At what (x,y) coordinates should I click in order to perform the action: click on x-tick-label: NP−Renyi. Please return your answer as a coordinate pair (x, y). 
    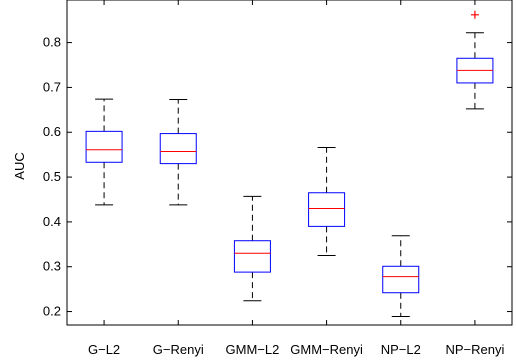
    Looking at the image, I should click on (474, 349).